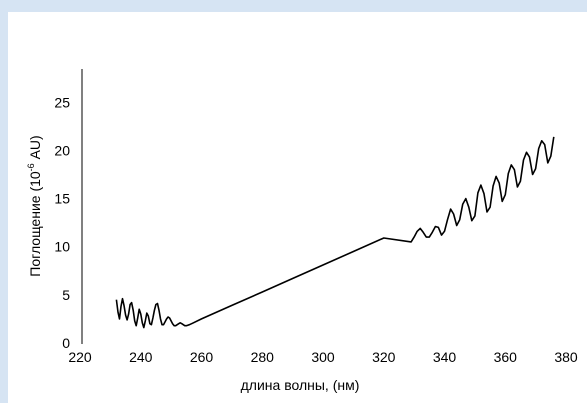 The height and width of the screenshot is (403, 587). I want to click on x-tick-label-220: 220, so click(80, 357).